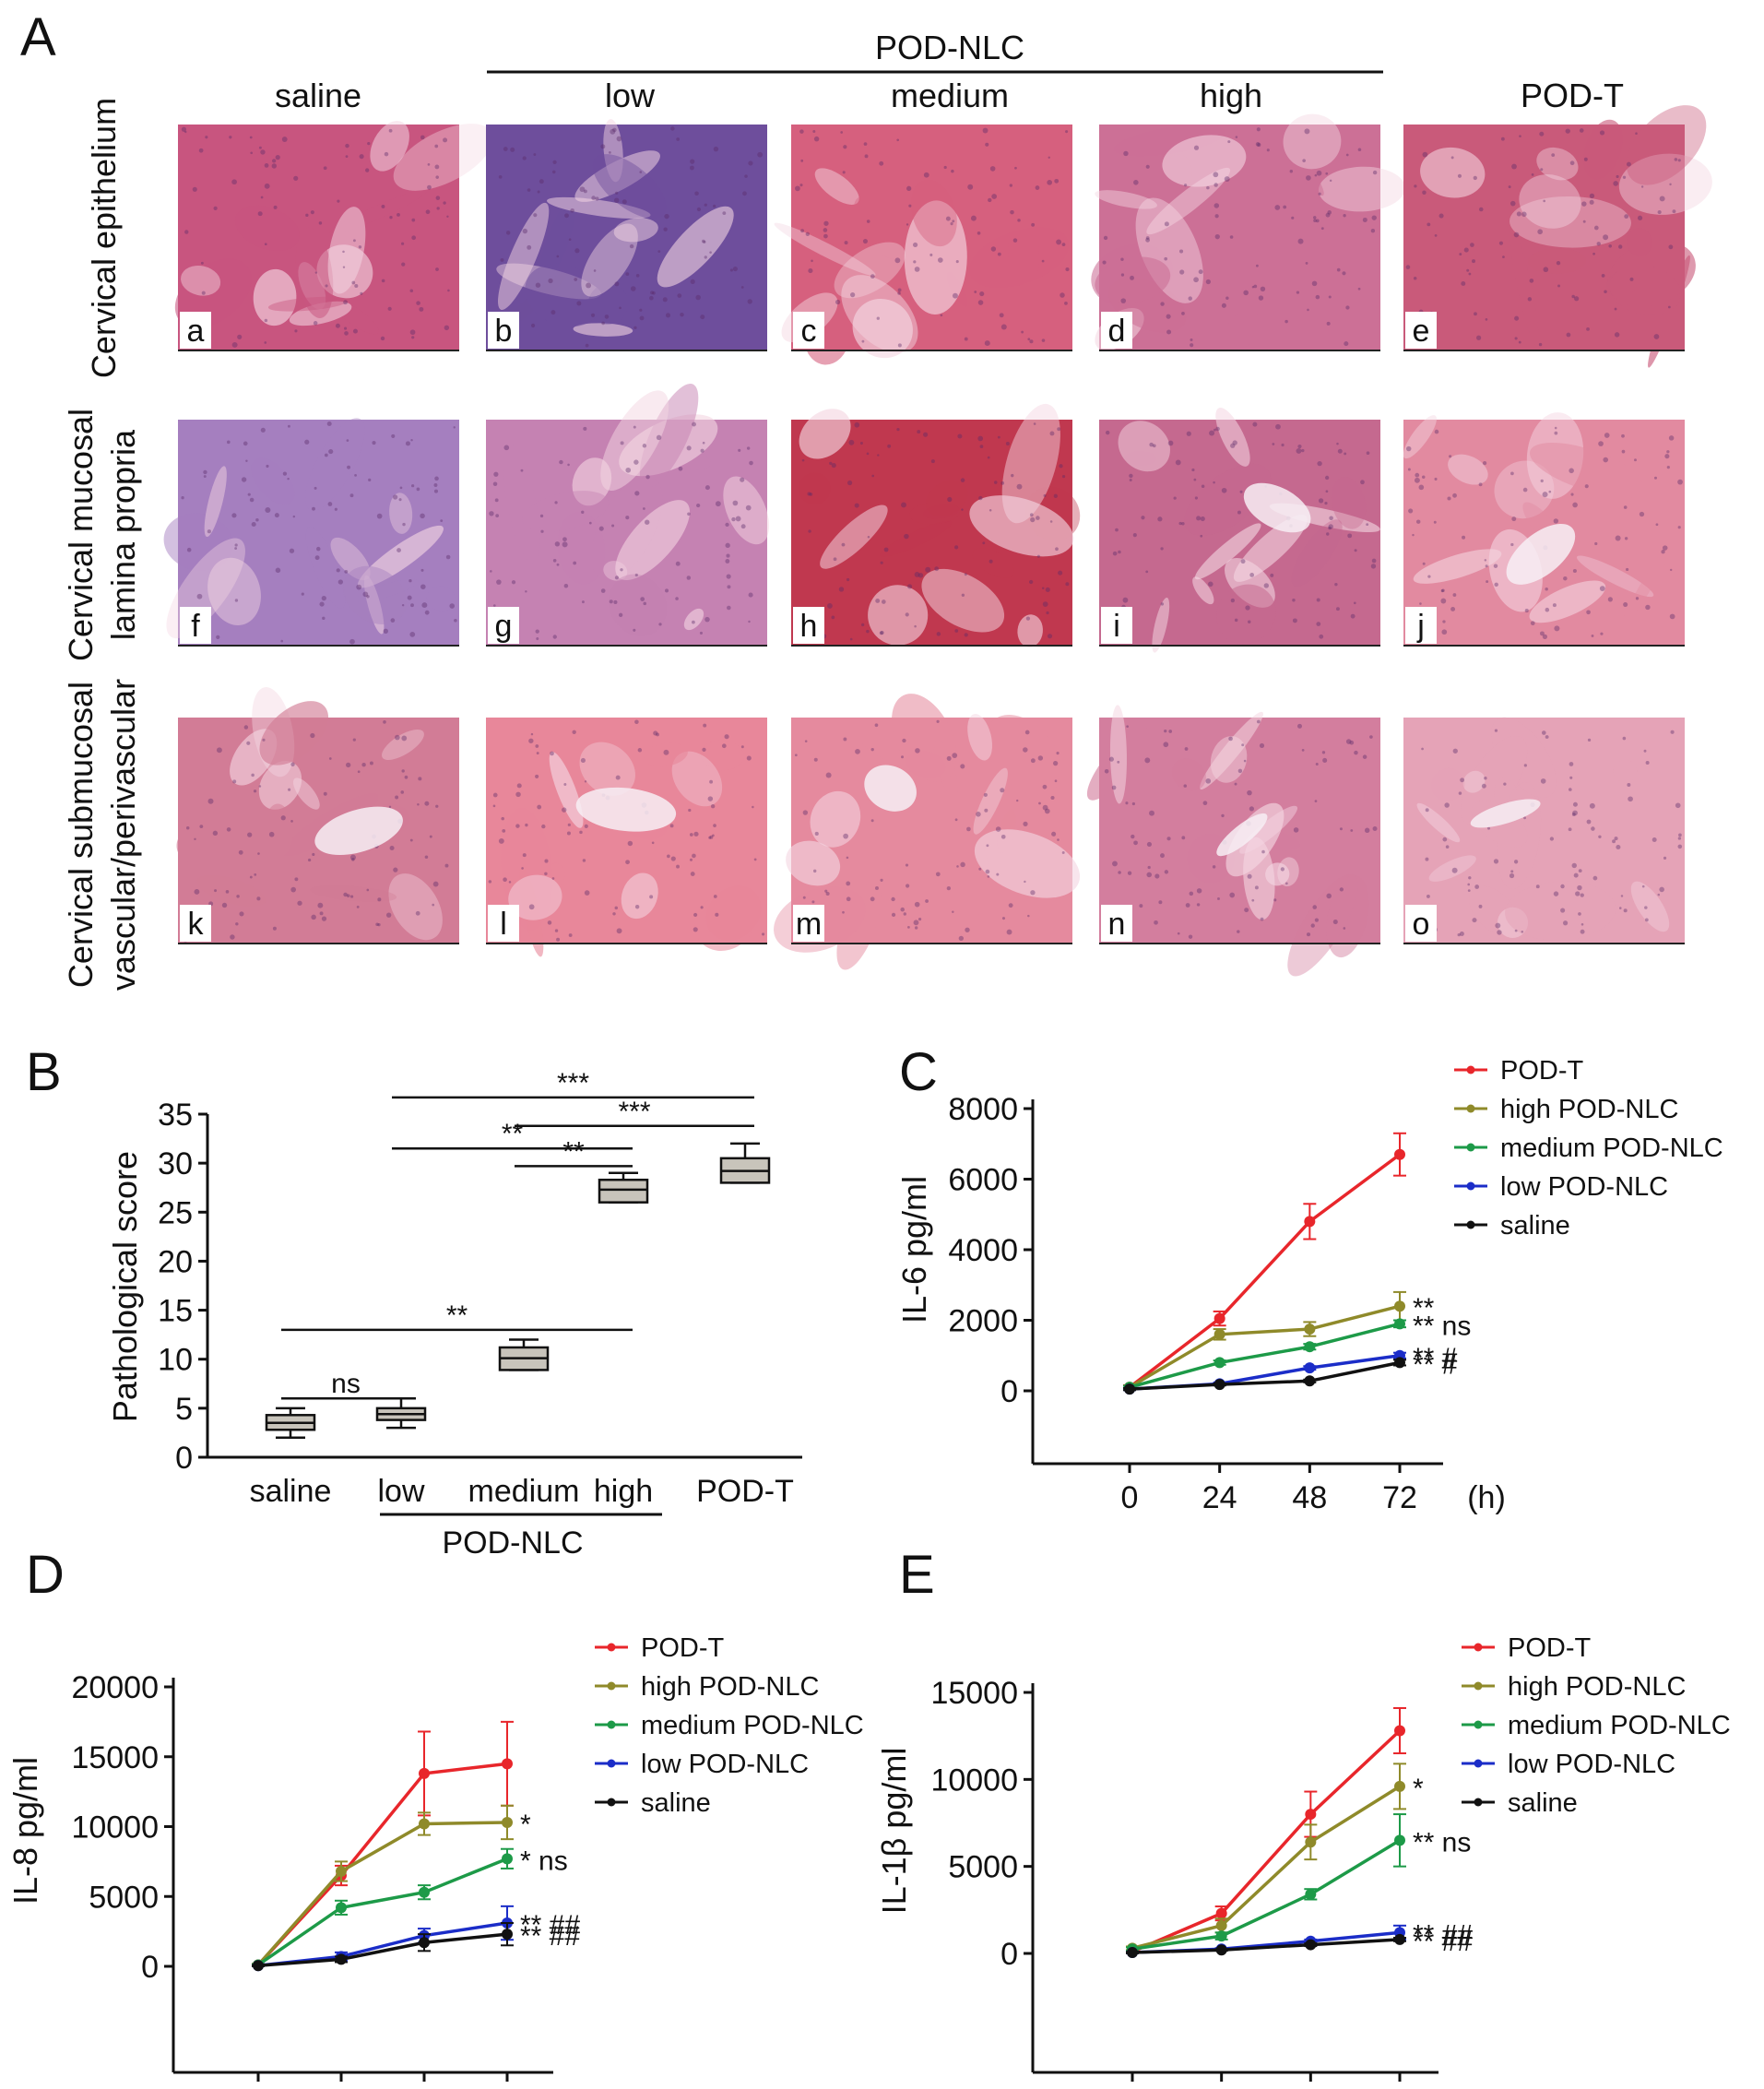 Image resolution: width=1764 pixels, height=2089 pixels. I want to click on data-point-48h, so click(1310, 1347).